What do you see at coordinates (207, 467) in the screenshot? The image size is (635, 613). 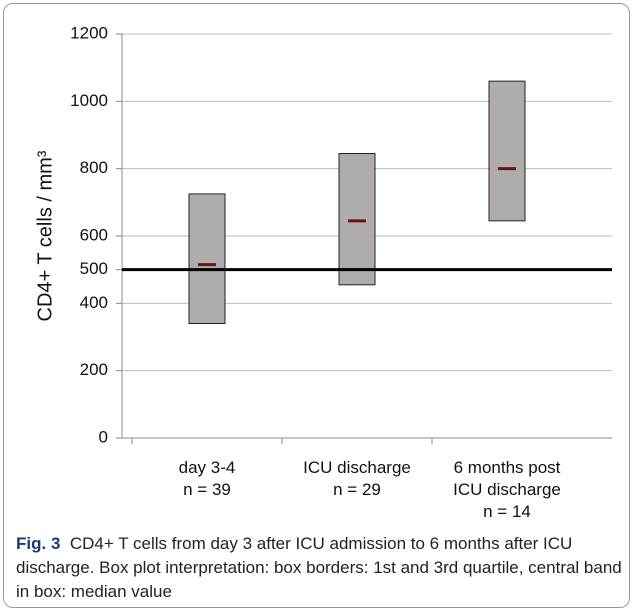 I see `x-tick-label: day 3-4` at bounding box center [207, 467].